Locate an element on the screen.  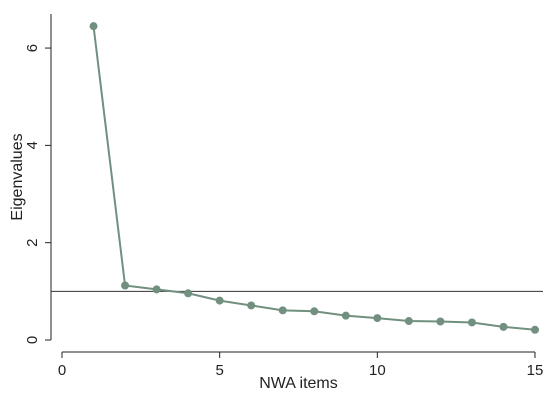
y-tick-label: 4 is located at coordinates (32, 145).